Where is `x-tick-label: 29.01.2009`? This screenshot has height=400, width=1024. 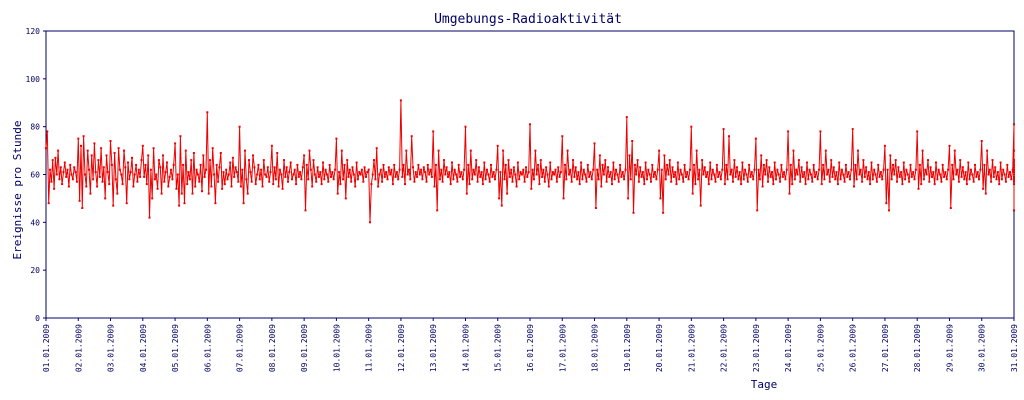 x-tick-label: 29.01.2009 is located at coordinates (949, 348).